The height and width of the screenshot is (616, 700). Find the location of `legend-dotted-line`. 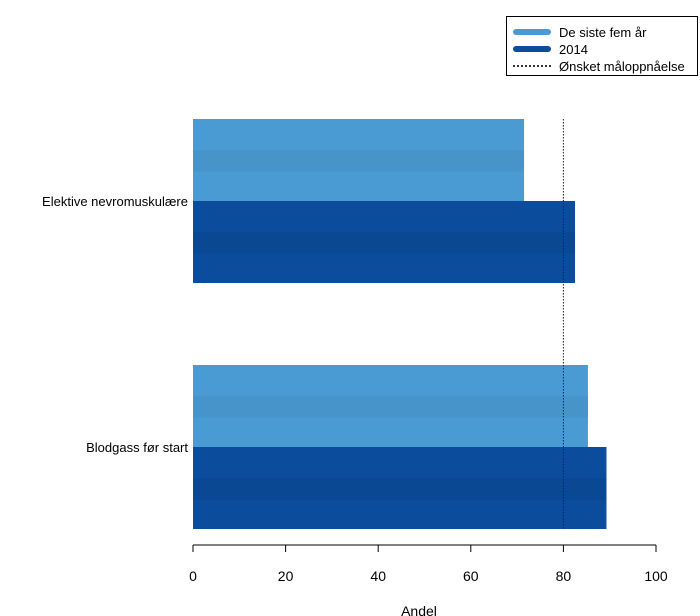

legend-dotted-line is located at coordinates (532, 66).